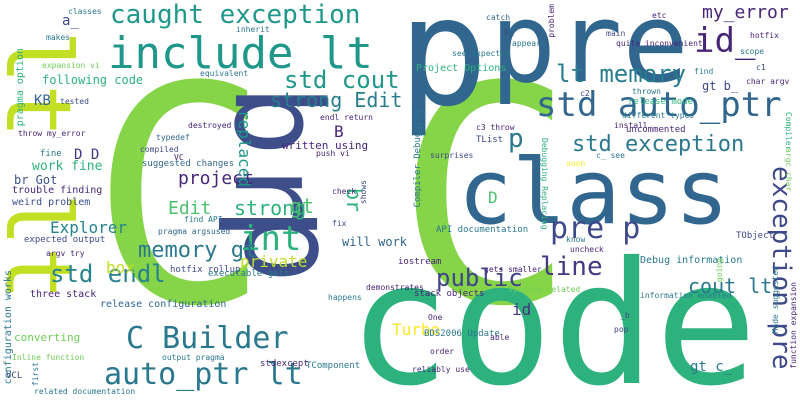 This screenshot has width=800, height=400. Describe the element at coordinates (163, 304) in the screenshot. I see `word: release configuration` at that location.